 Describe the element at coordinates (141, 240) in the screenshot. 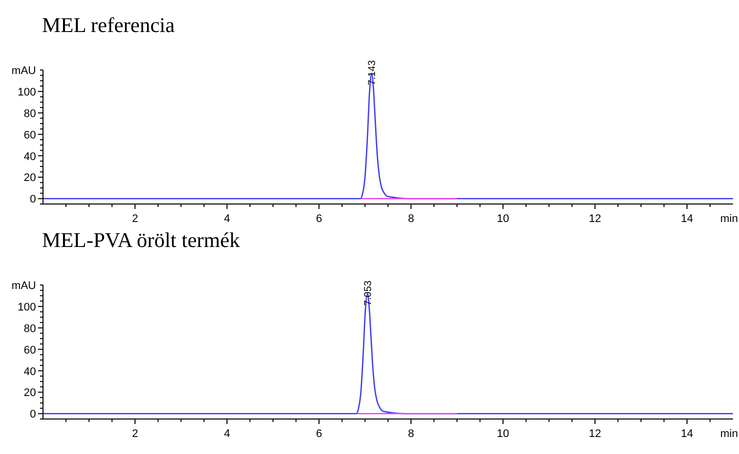

I see `chart-title: MEL-PVA örölt termék` at that location.